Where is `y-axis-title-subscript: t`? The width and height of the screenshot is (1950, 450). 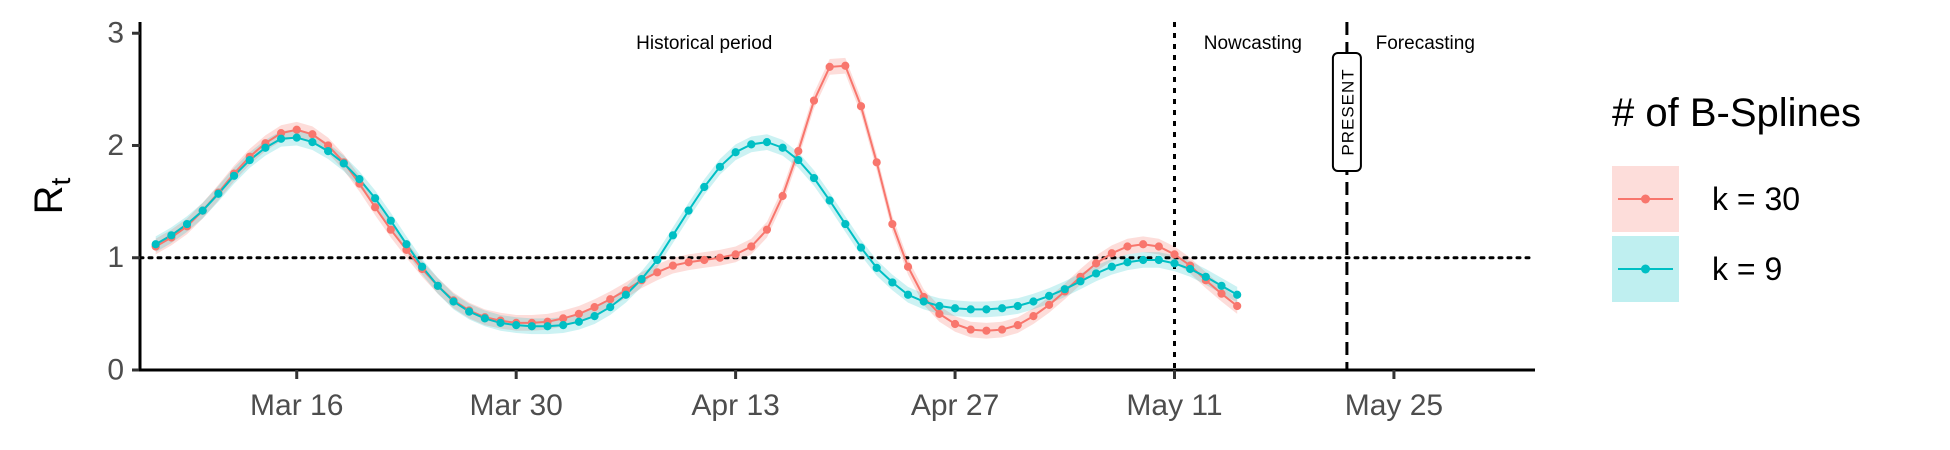
y-axis-title-subscript: t is located at coordinates (60, 181).